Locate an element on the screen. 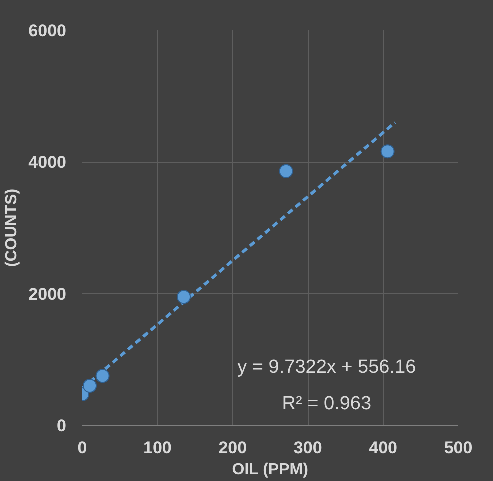 The width and height of the screenshot is (493, 481). x-tick-label: 500 is located at coordinates (458, 448).